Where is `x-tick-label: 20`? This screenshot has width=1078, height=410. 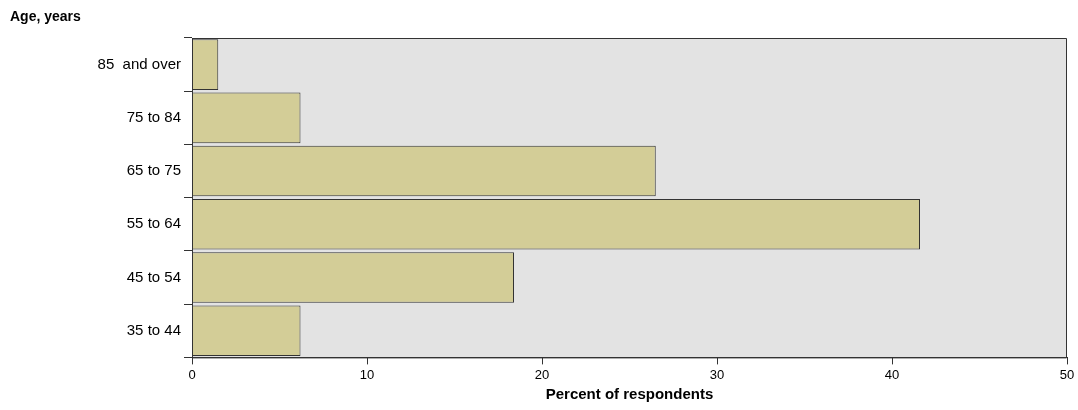
x-tick-label: 20 is located at coordinates (542, 374).